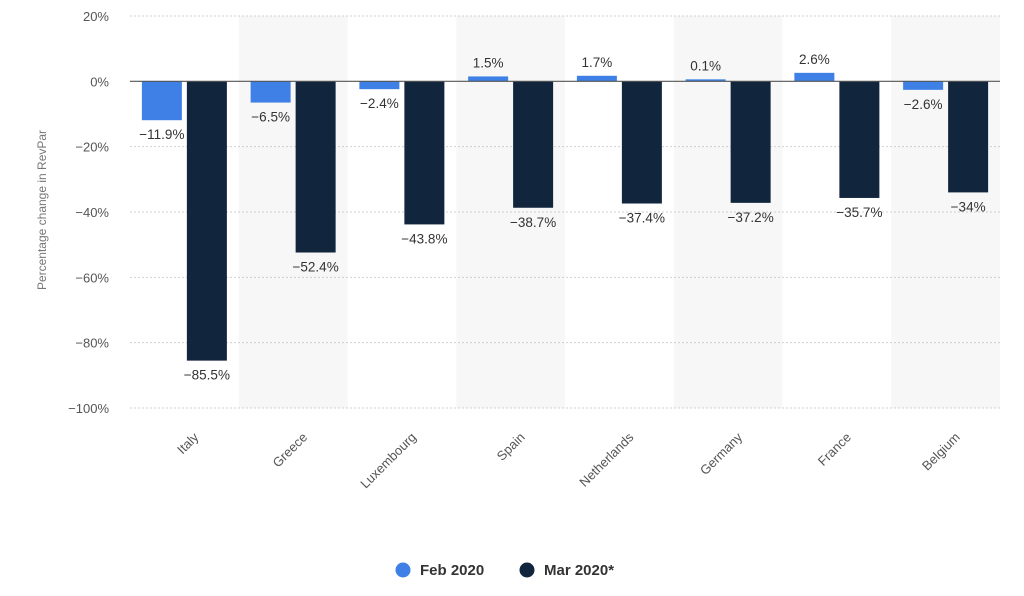  What do you see at coordinates (92, 212) in the screenshot?
I see `y-tick-label: −40%` at bounding box center [92, 212].